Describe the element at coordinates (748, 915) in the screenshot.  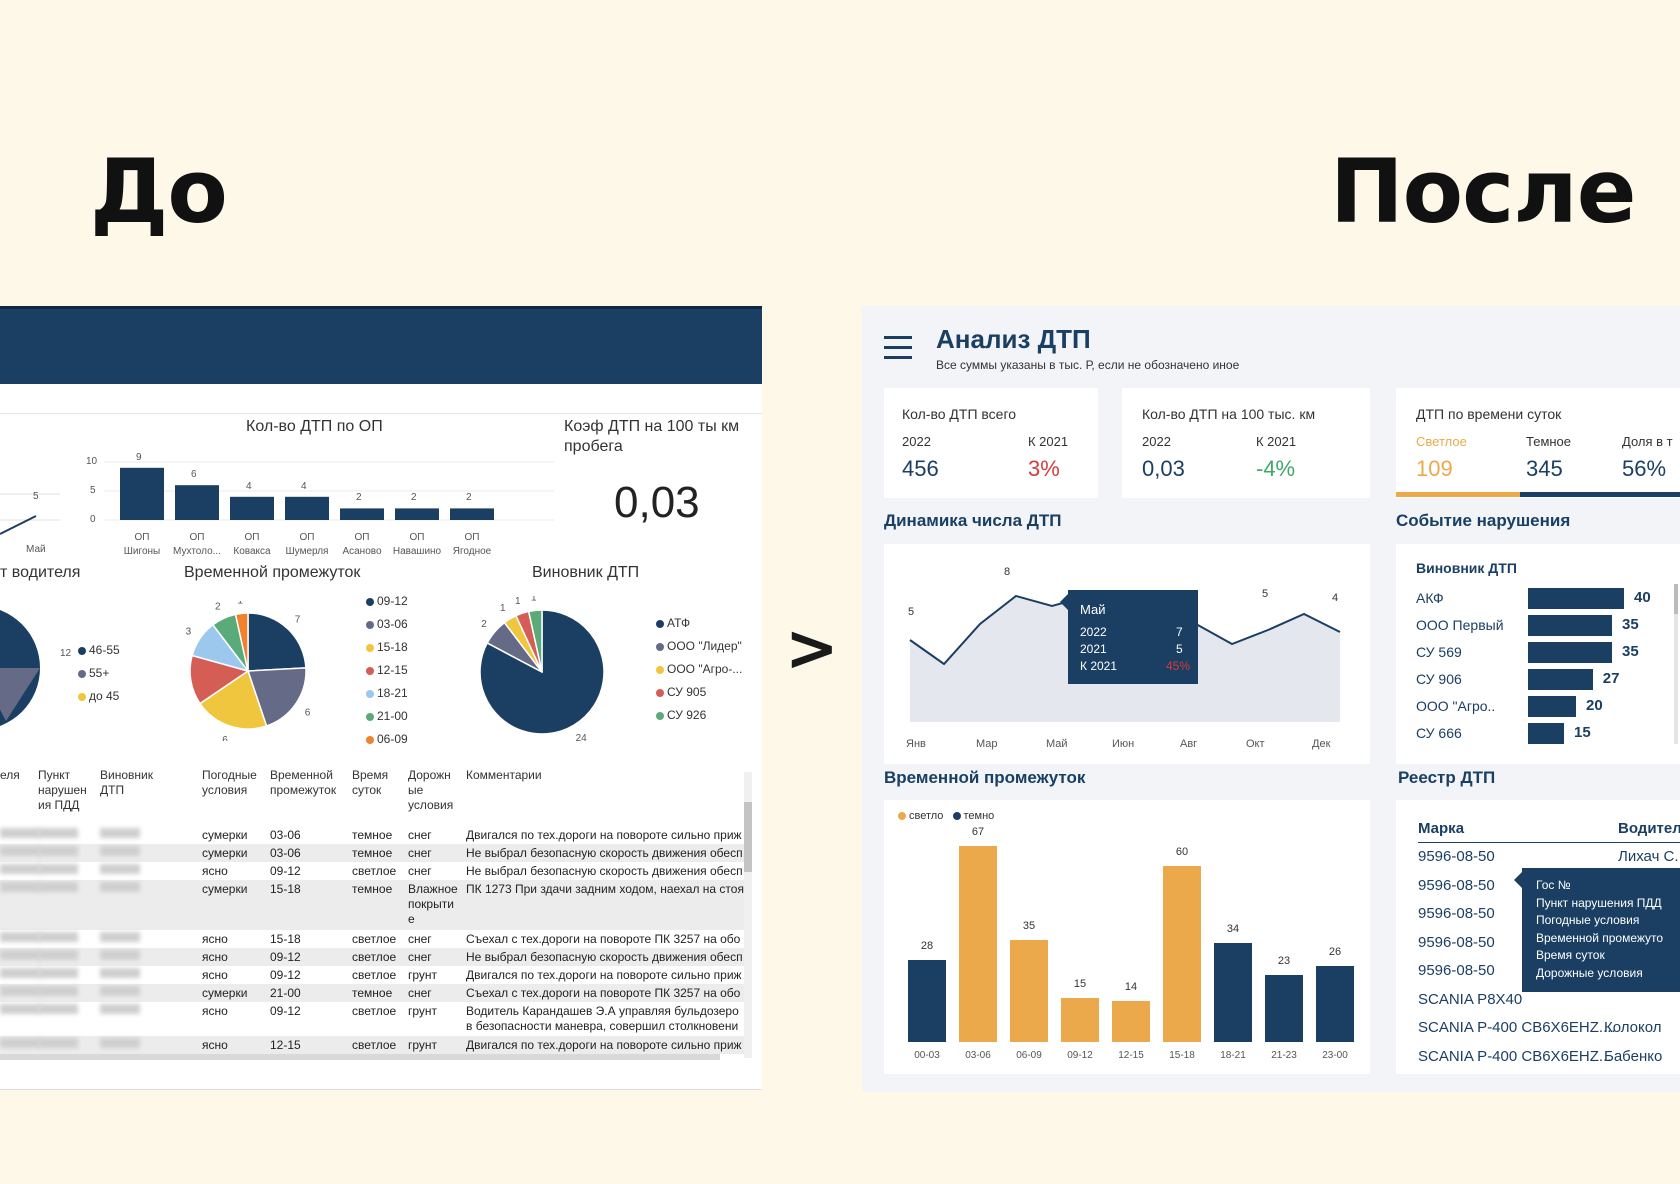
I see `old-table-scrollbar` at that location.